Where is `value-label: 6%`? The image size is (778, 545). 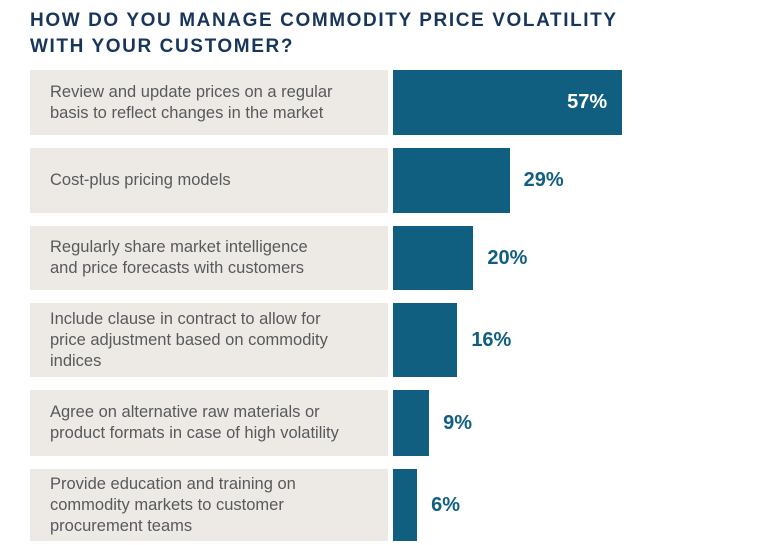
value-label: 6% is located at coordinates (446, 504).